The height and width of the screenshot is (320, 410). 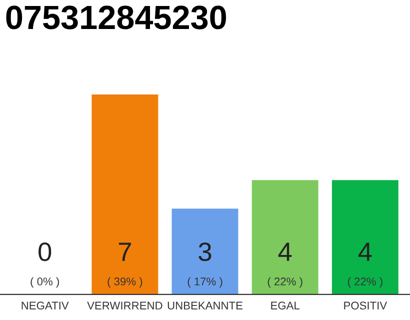 What do you see at coordinates (44, 265) in the screenshot?
I see `data-label: 0 ( 0% )` at bounding box center [44, 265].